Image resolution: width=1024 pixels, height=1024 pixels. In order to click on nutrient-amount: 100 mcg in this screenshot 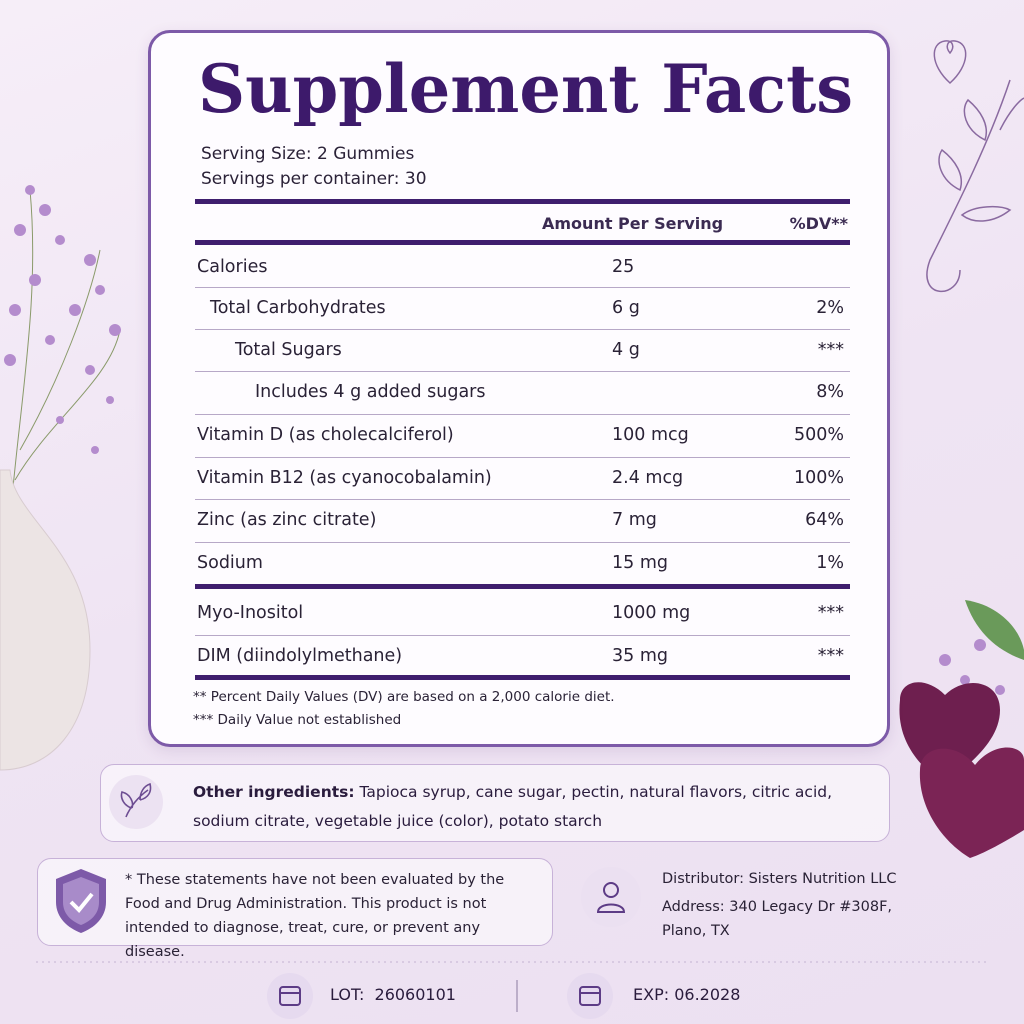, I will do `click(650, 435)`.